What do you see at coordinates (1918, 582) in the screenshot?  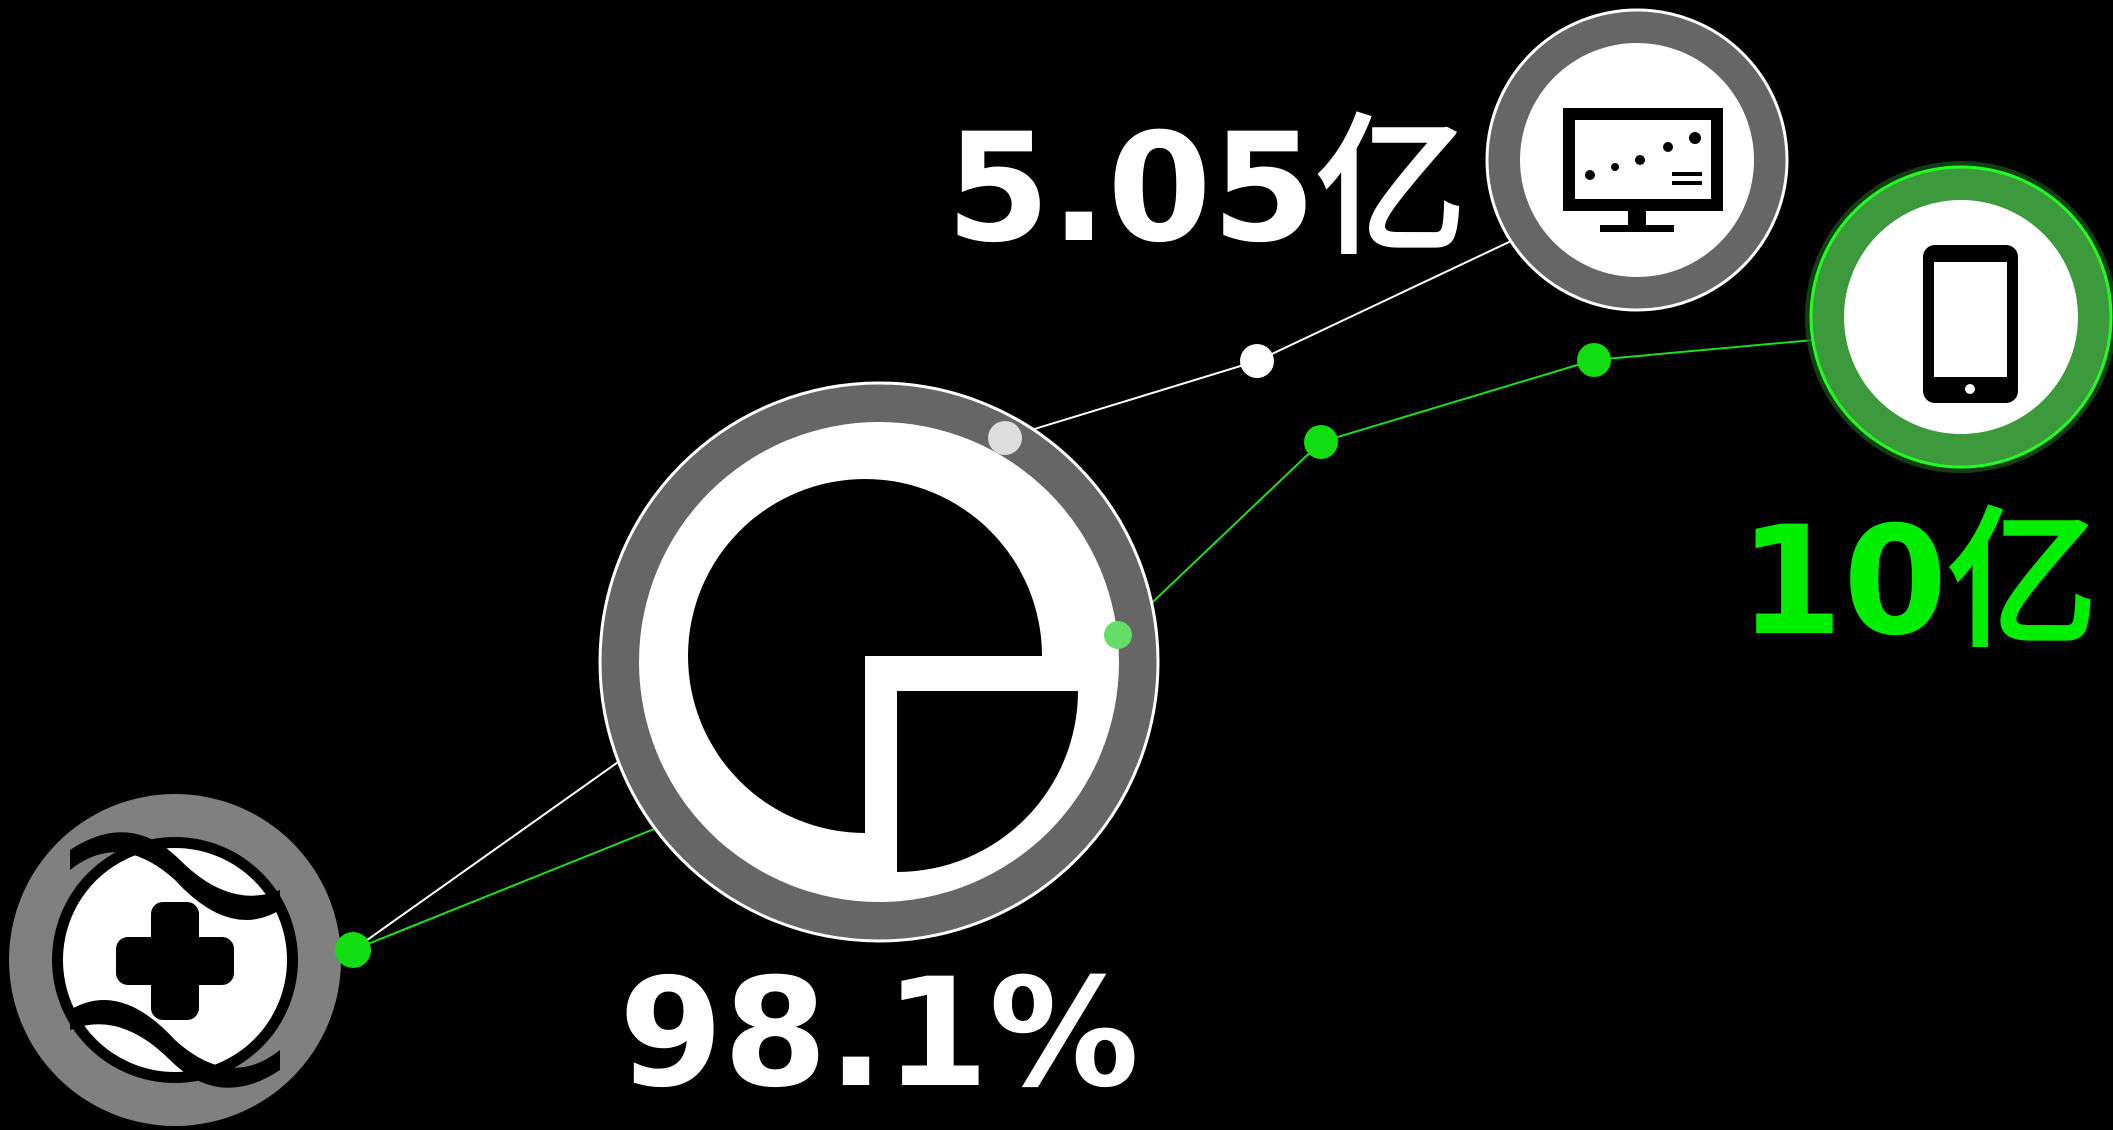 I see `mobile-label: 10亿` at bounding box center [1918, 582].